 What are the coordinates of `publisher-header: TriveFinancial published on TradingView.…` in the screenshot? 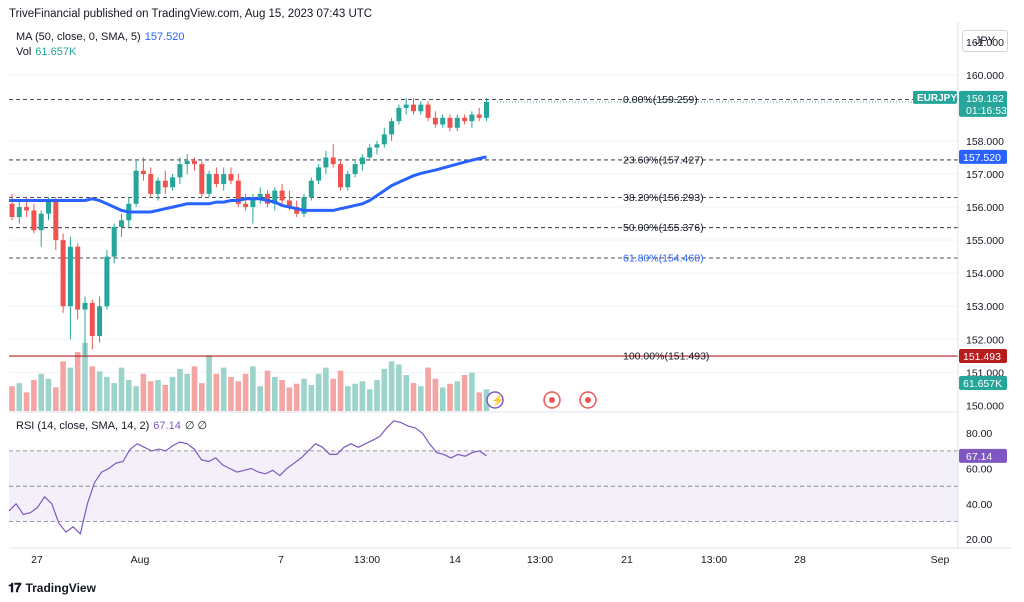 It's located at (191, 14).